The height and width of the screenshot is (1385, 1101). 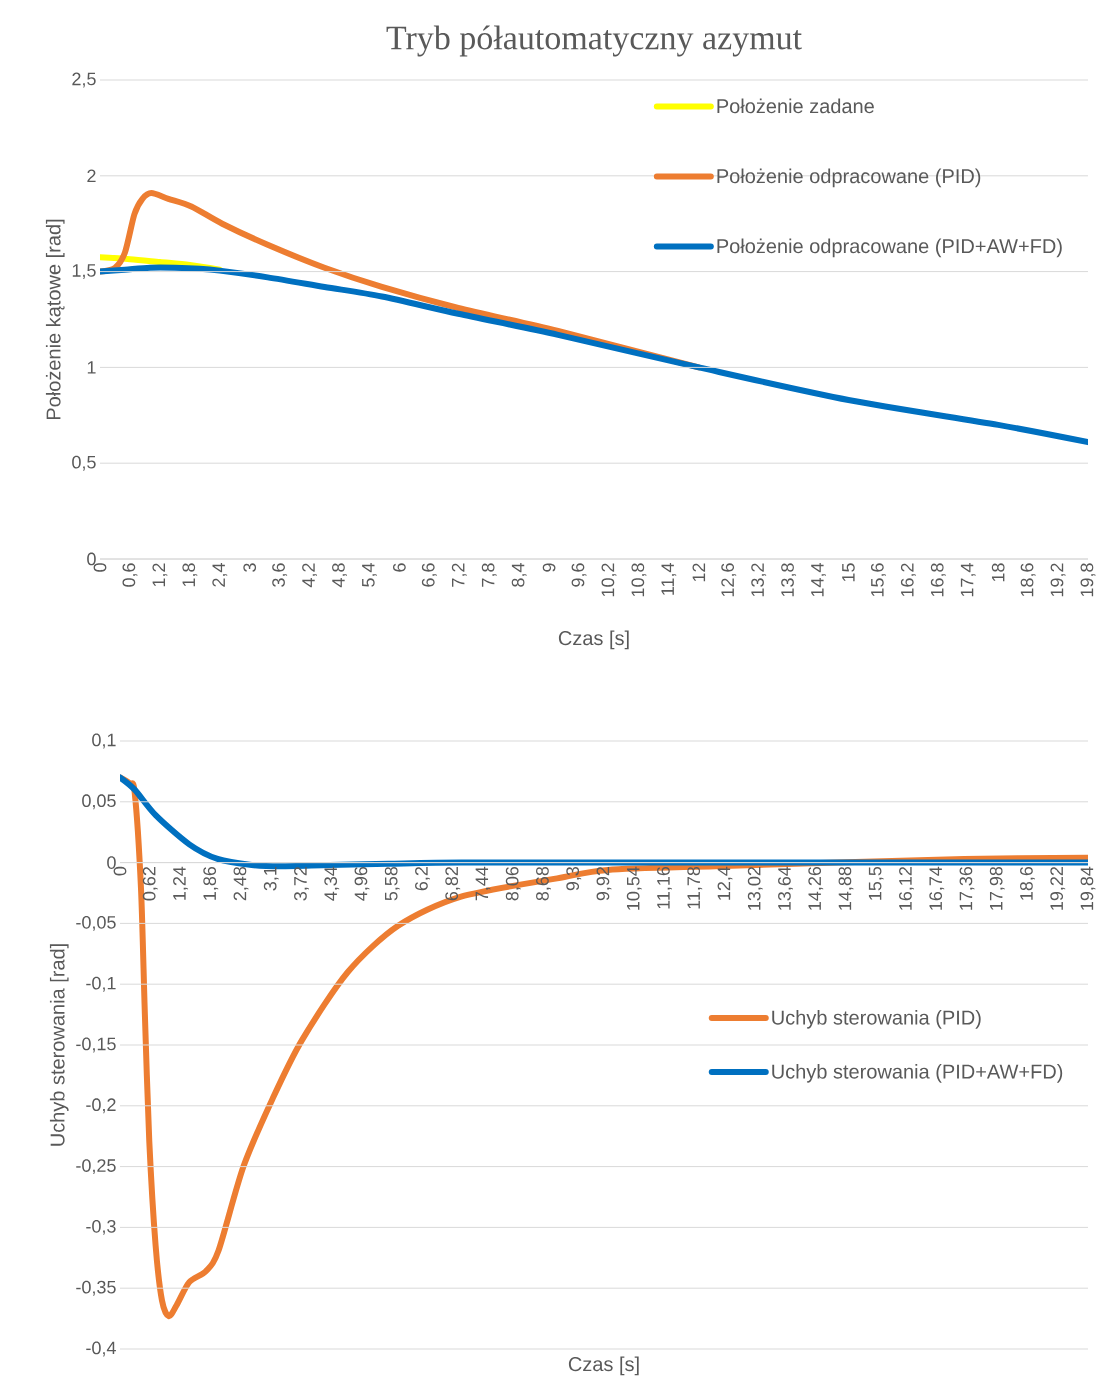 I want to click on x-tick-label: 5,4, so click(x=369, y=575).